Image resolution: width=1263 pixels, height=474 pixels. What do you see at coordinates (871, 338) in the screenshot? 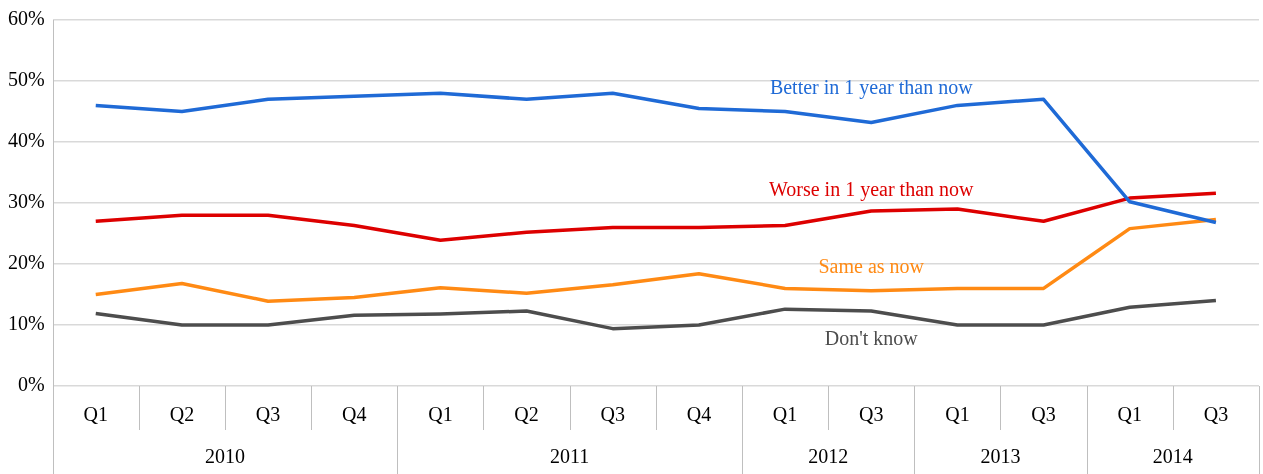
I see `series-label: Don't know` at bounding box center [871, 338].